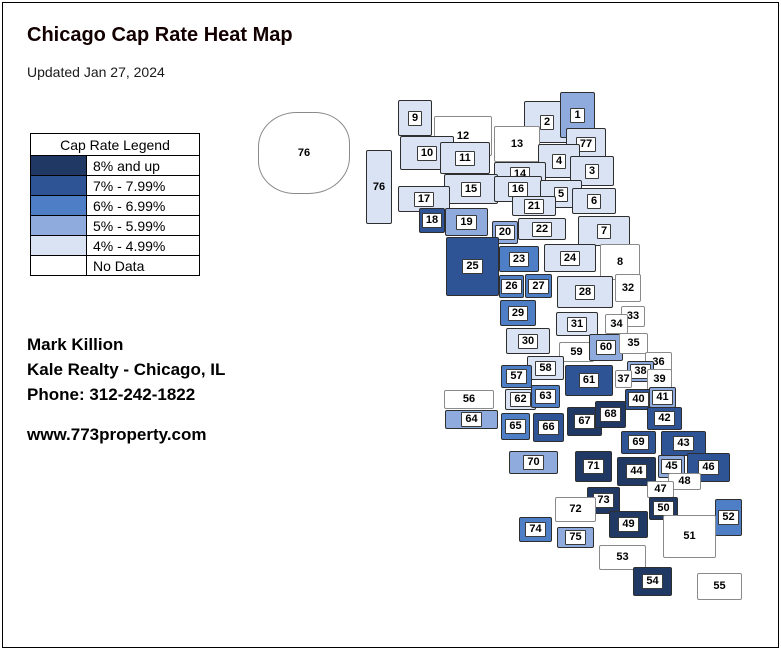 This screenshot has width=781, height=650. Describe the element at coordinates (143, 225) in the screenshot. I see `legend-label: 5% - 5.99%` at that location.